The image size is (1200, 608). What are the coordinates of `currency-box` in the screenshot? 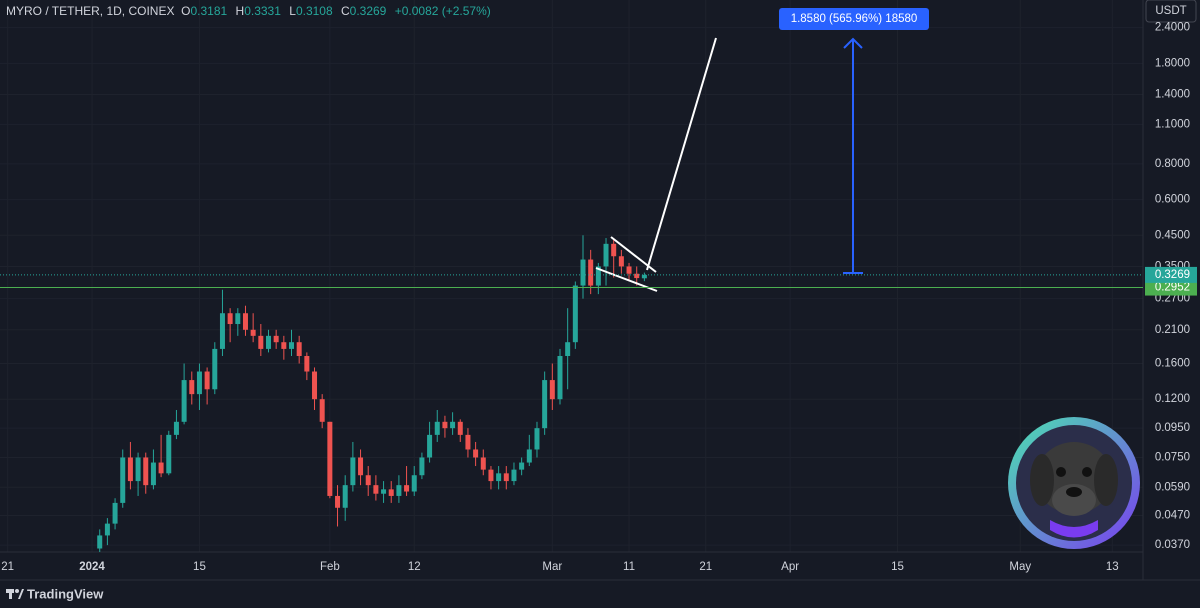 It's located at (1171, 11).